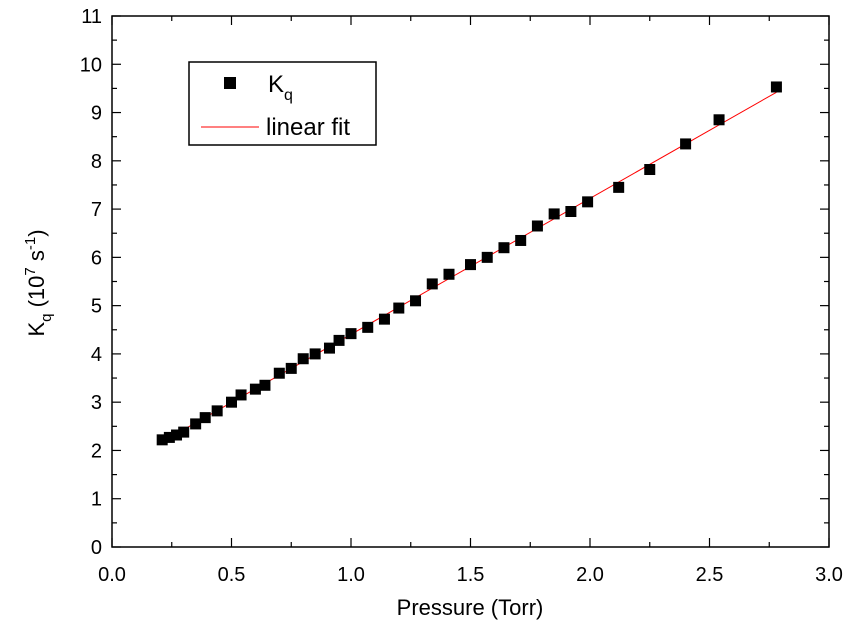 This screenshot has width=865, height=625. I want to click on y-tick-label: 1, so click(96, 500).